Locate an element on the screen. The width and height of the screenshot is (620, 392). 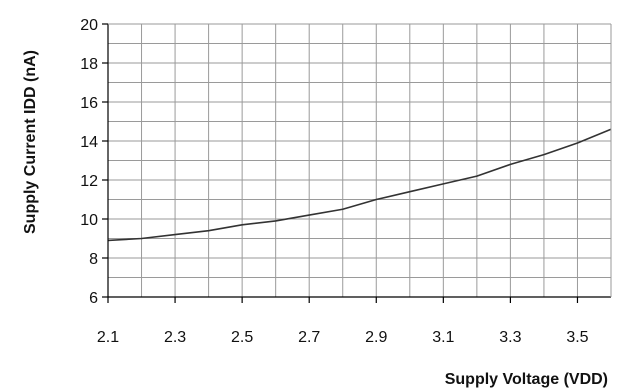
y-tick-label: 8 is located at coordinates (93, 259).